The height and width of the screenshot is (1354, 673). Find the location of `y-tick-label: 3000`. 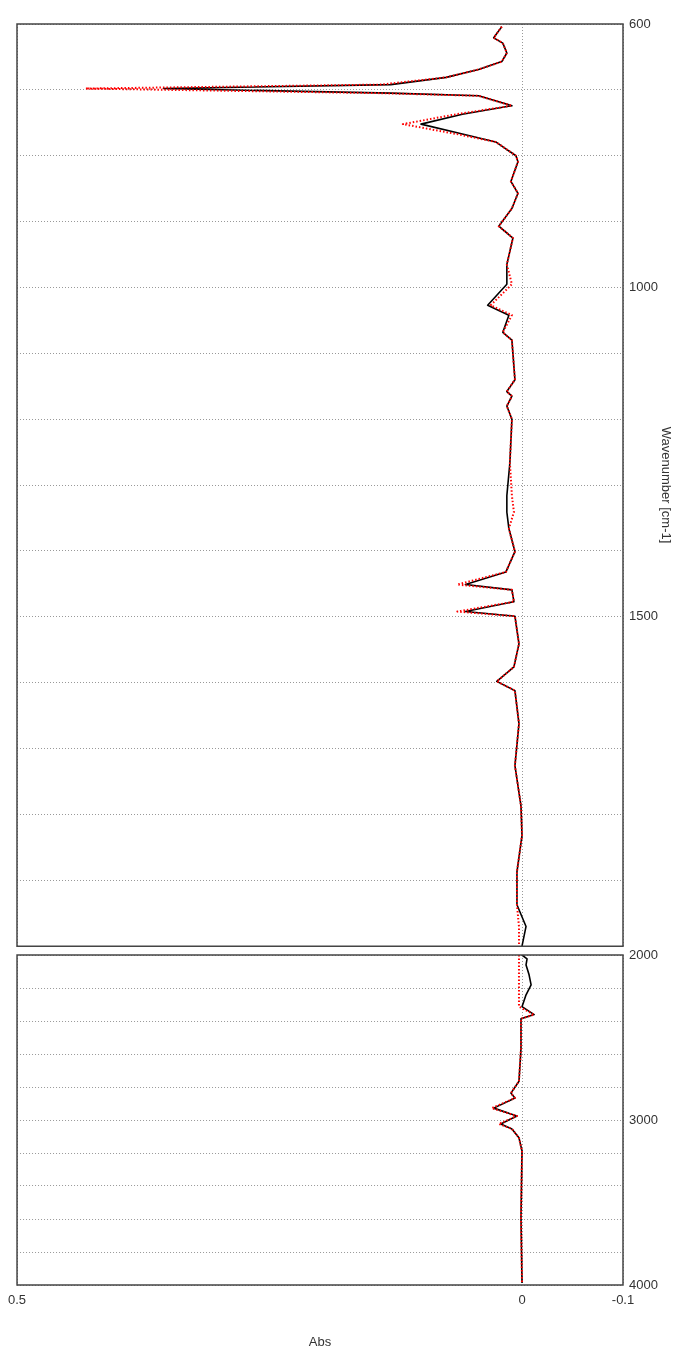

y-tick-label: 3000 is located at coordinates (643, 1119).